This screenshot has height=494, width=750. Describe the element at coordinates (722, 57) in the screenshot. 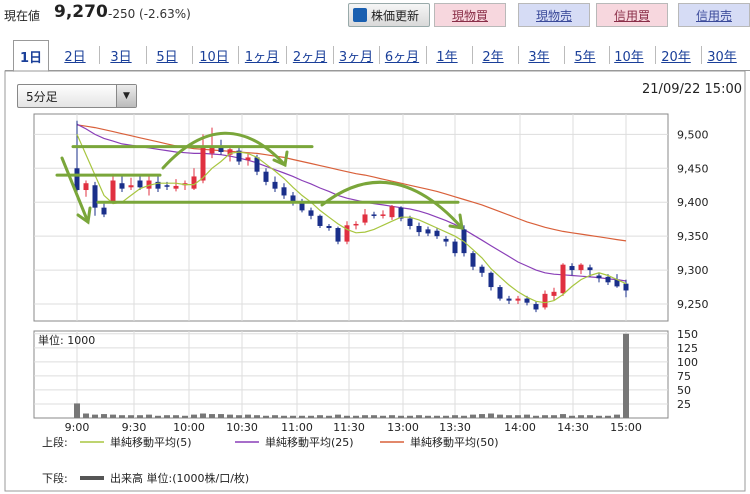

I see `tab-30y: 30年` at that location.